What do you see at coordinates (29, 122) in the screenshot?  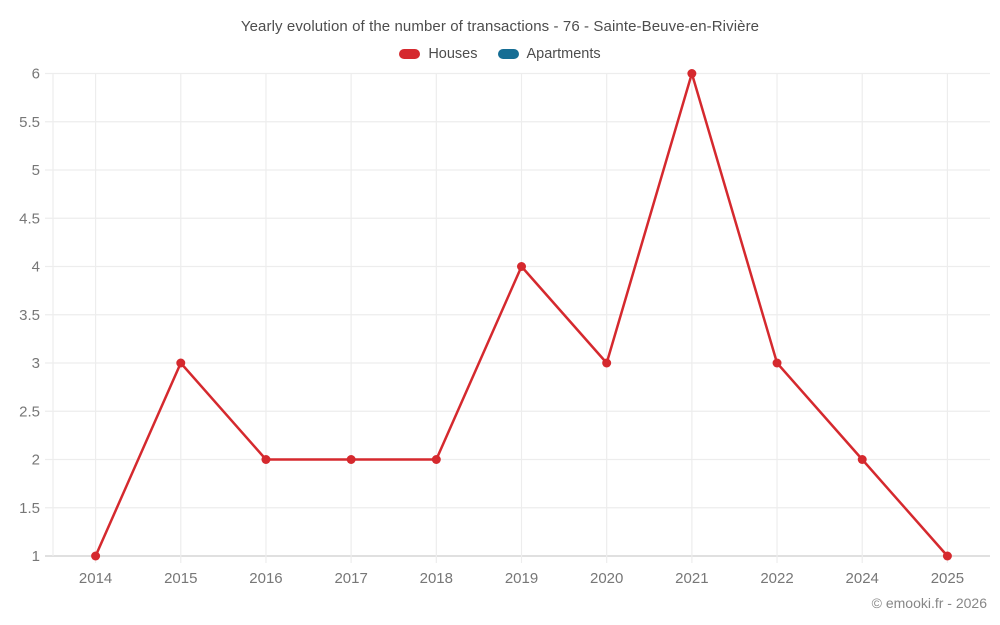 I see `y-tick-label: 5.5` at bounding box center [29, 122].